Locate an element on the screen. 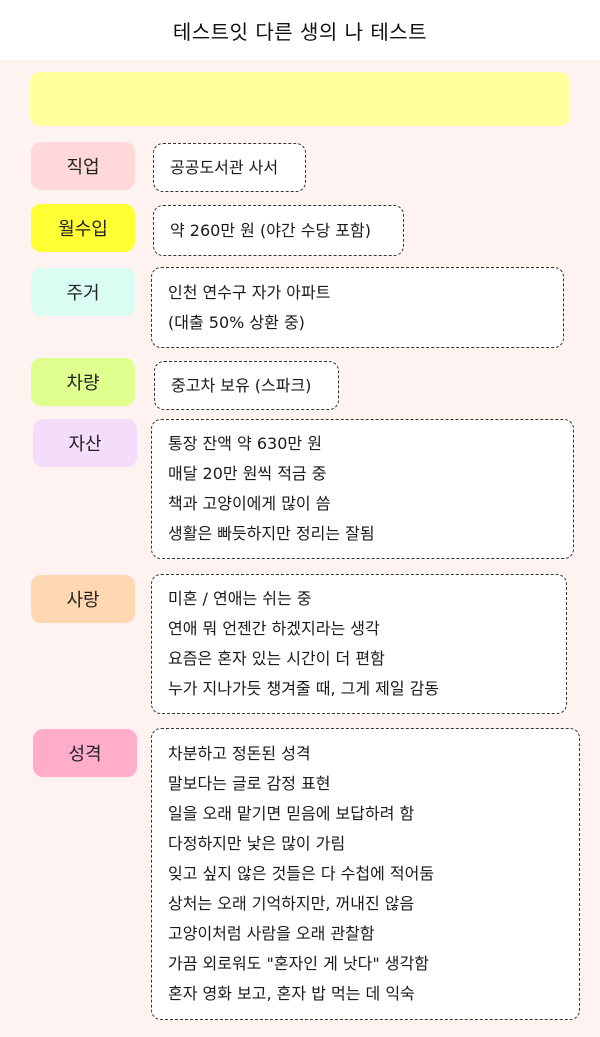 The height and width of the screenshot is (1037, 600). page-header: 테스트잇 다른 생의 나 테스트 is located at coordinates (300, 30).